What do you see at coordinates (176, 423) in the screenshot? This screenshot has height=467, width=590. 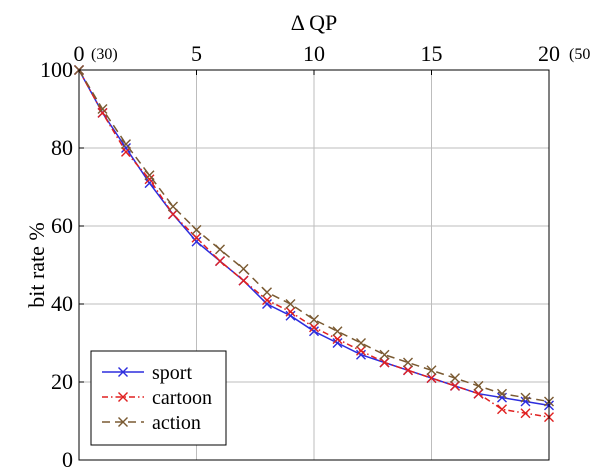 I see `legend-label-action: action` at bounding box center [176, 423].